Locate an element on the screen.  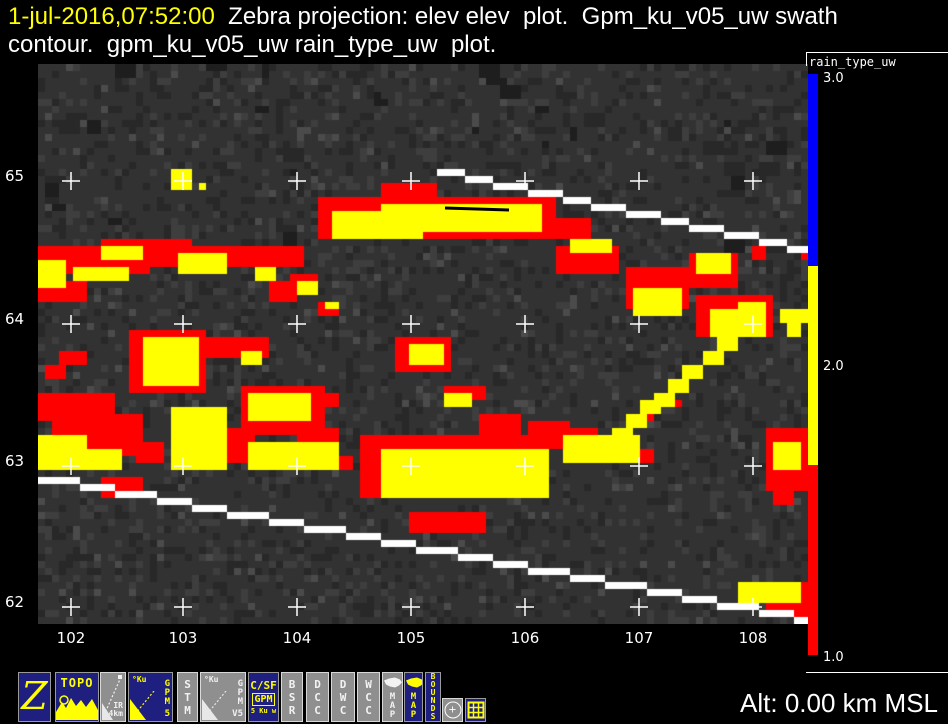
toolbar-button-circ is located at coordinates (452, 710).